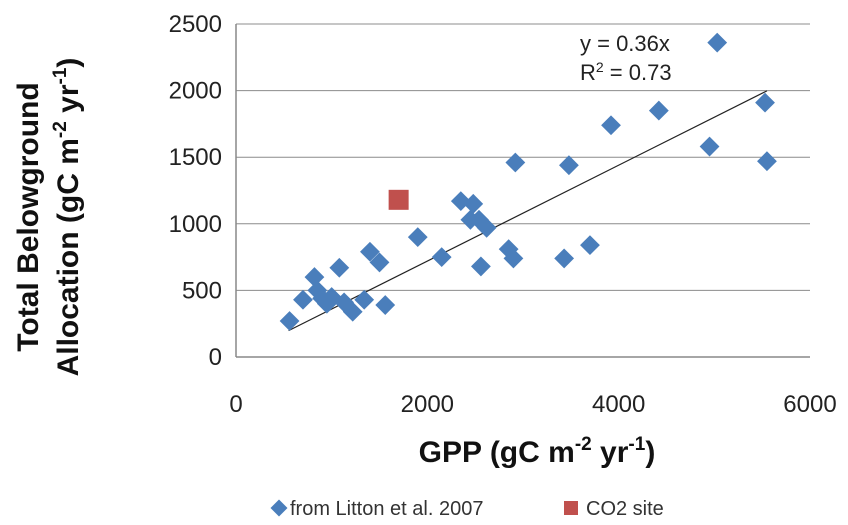 This screenshot has height=525, width=848. I want to click on x-tick-label: 6000, so click(809, 404).